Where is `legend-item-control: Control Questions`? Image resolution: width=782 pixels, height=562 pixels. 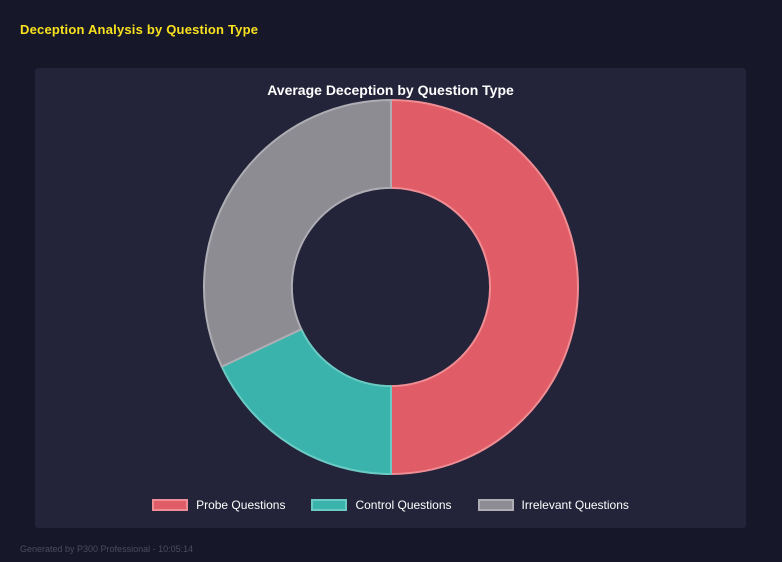 legend-item-control: Control Questions is located at coordinates (381, 505).